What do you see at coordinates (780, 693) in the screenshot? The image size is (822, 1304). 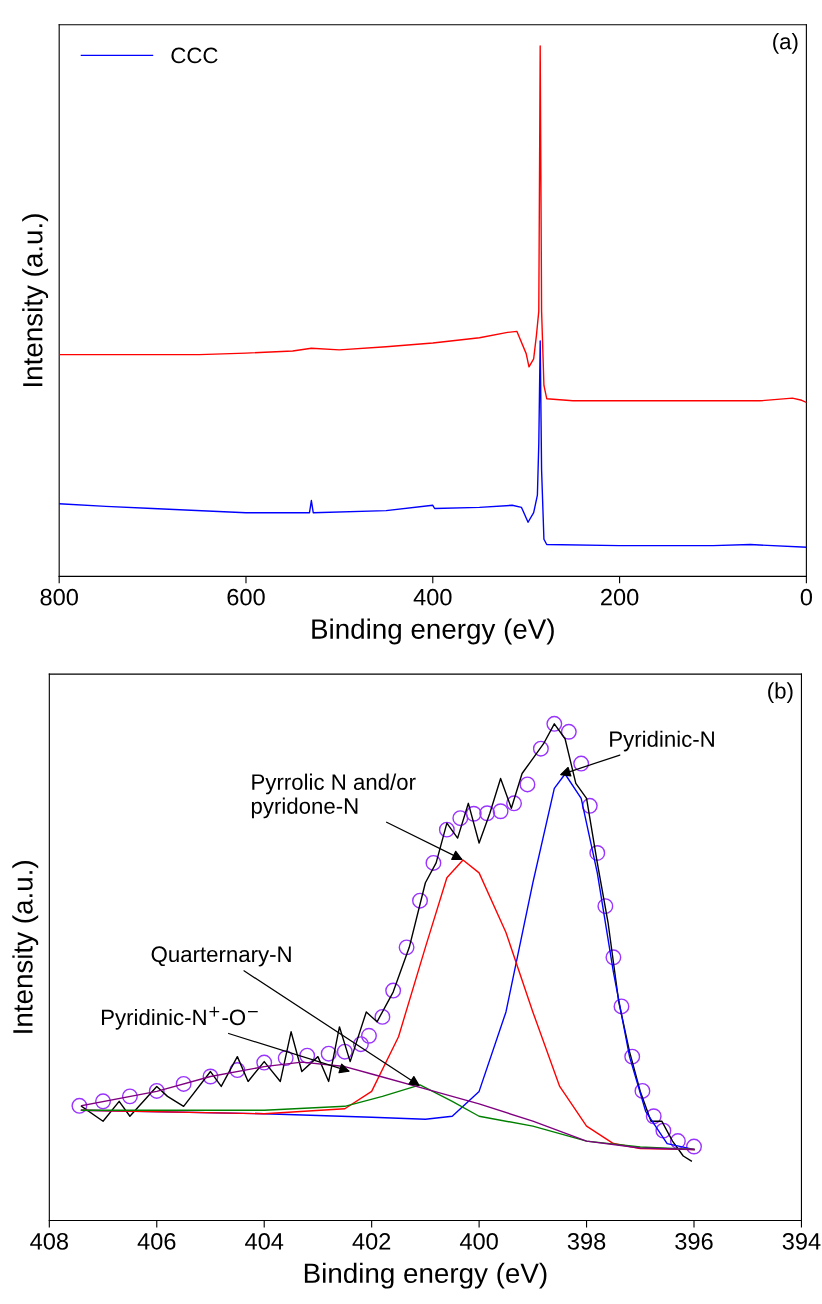 I see `text: (b)` at bounding box center [780, 693].